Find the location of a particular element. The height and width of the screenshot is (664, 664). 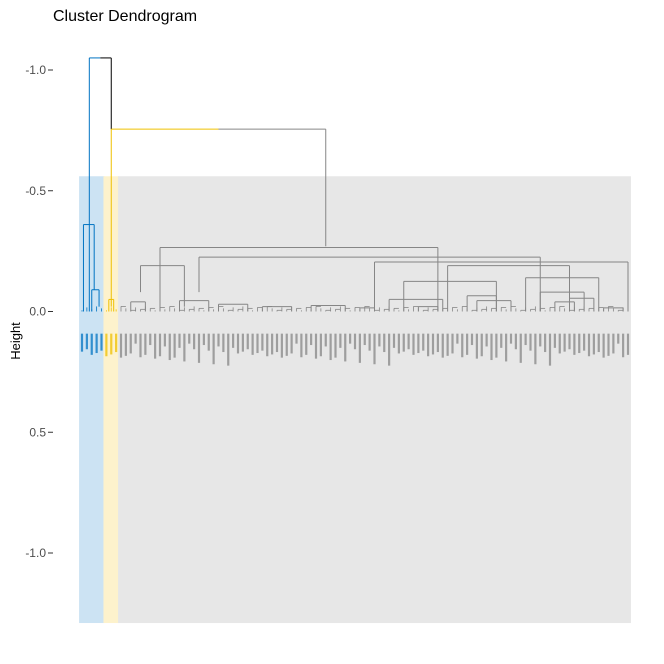

y-axis: -1.0 0.5 0.0 -0.5 -1.0 is located at coordinates (39, 311).